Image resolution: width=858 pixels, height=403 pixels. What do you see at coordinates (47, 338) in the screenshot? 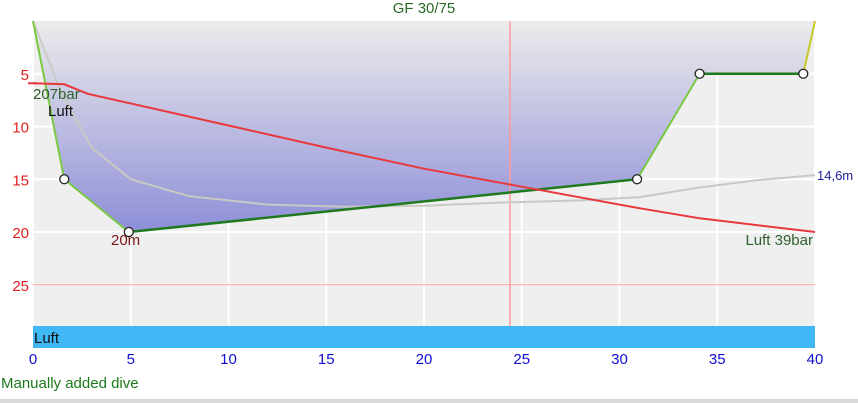
I see `gas-band-label: Luft` at bounding box center [47, 338].